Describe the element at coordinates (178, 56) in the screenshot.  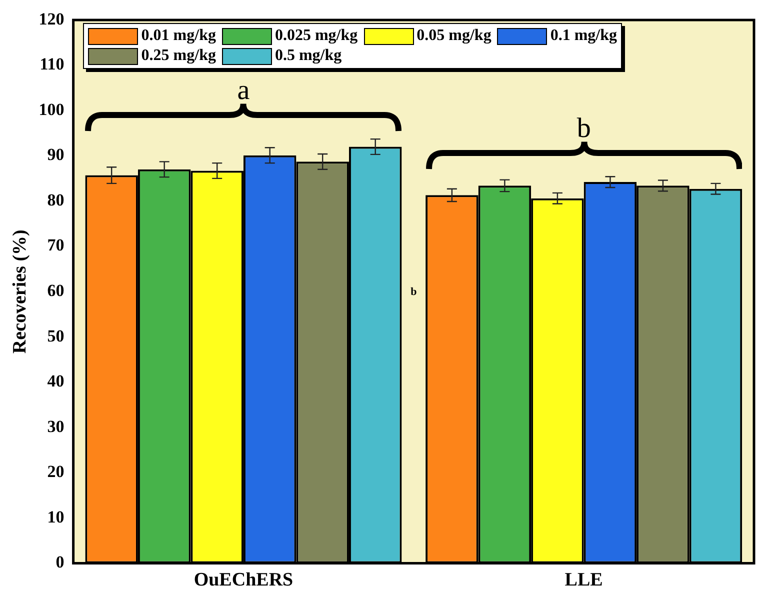
I see `legend-label: 0.25 mg/kg` at that location.